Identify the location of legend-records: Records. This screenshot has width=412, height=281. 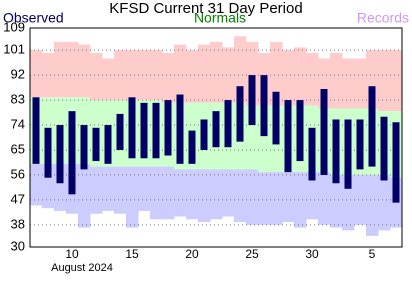
(383, 18).